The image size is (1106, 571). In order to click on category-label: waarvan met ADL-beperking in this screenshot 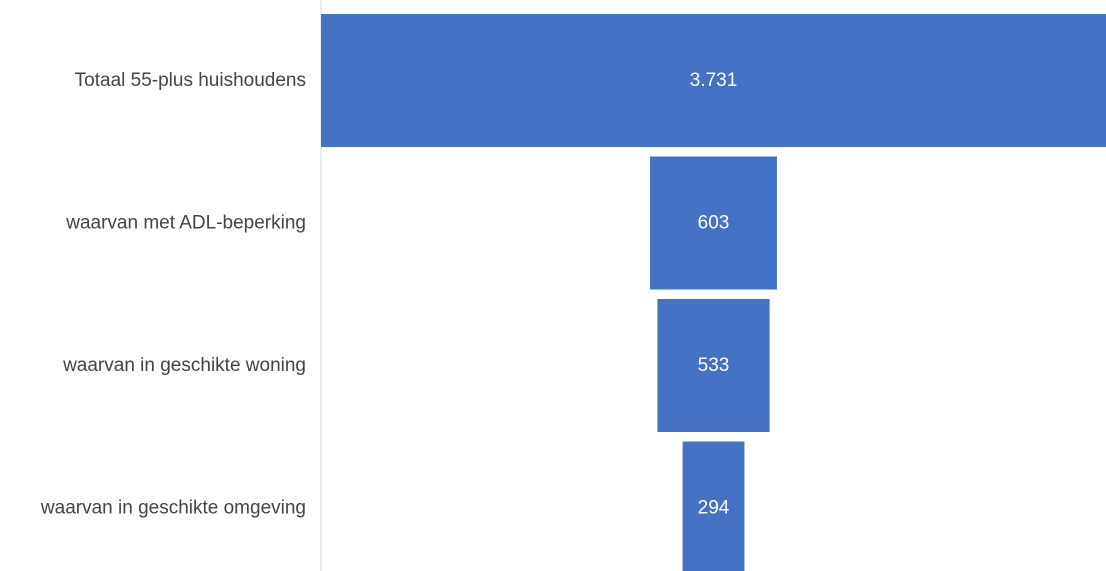, I will do `click(185, 223)`.